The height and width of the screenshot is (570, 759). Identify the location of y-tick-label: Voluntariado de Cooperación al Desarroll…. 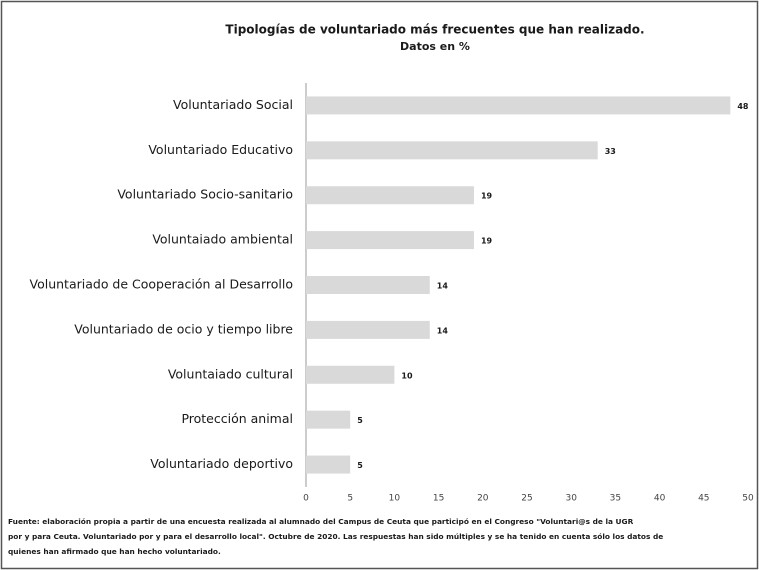
(162, 284).